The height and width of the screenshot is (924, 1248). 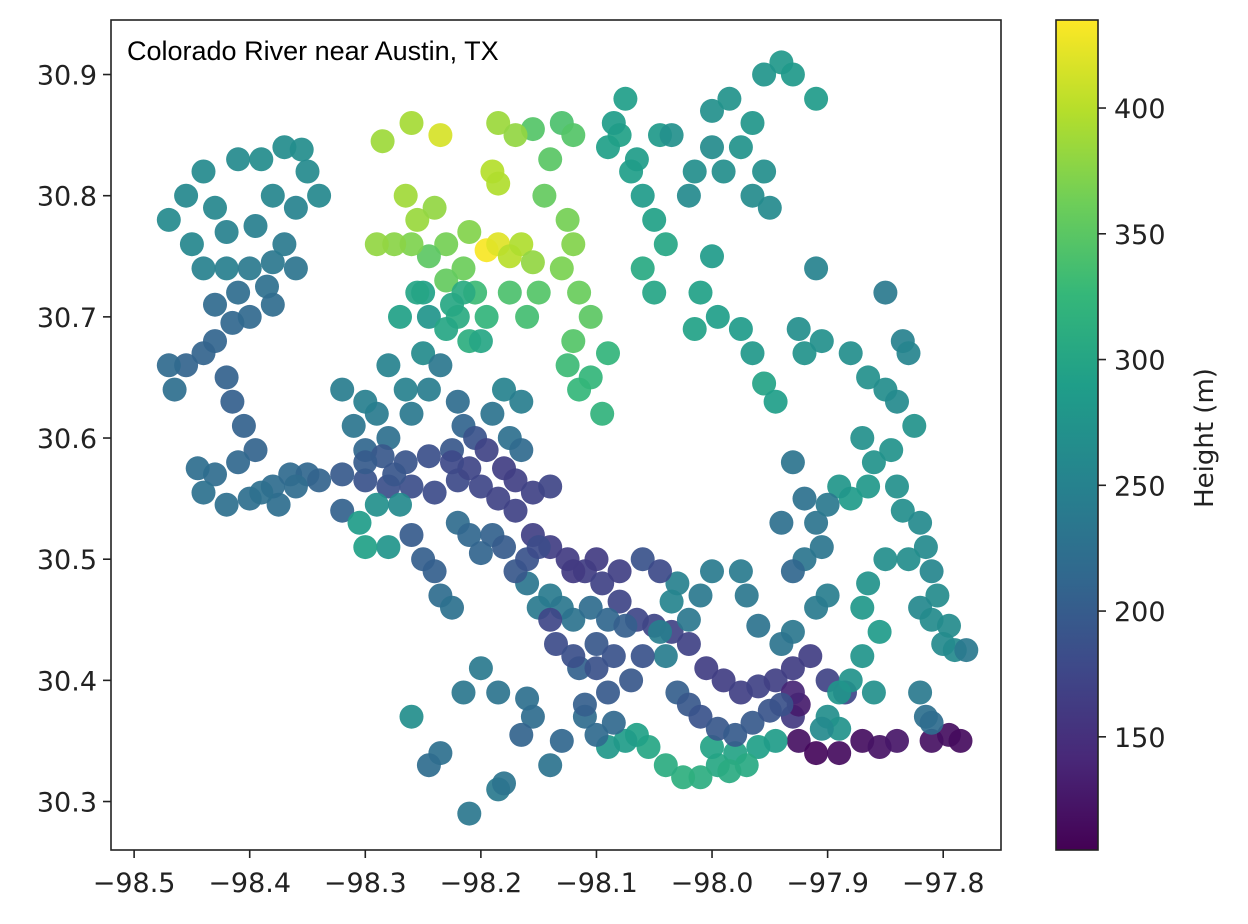 I want to click on chart-annotation: Colorado River near Austin, TX, so click(x=313, y=51).